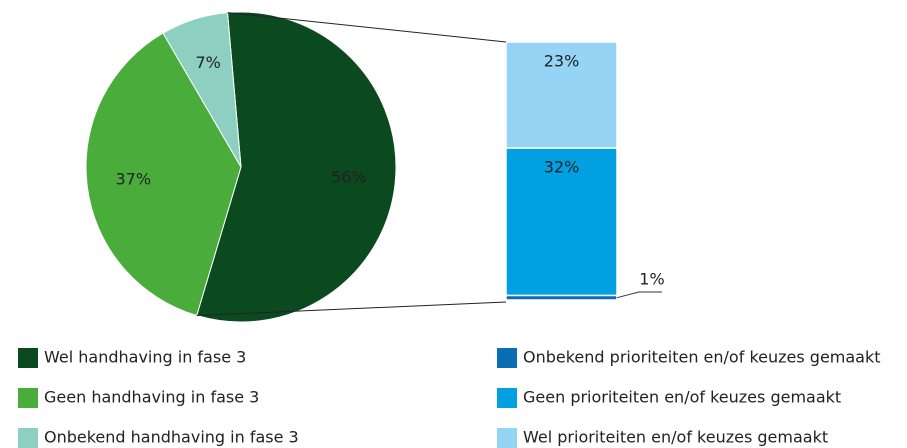 The image size is (907, 448). Describe the element at coordinates (145, 357) in the screenshot. I see `legend-label: Wel handhaving in fase 3` at that location.